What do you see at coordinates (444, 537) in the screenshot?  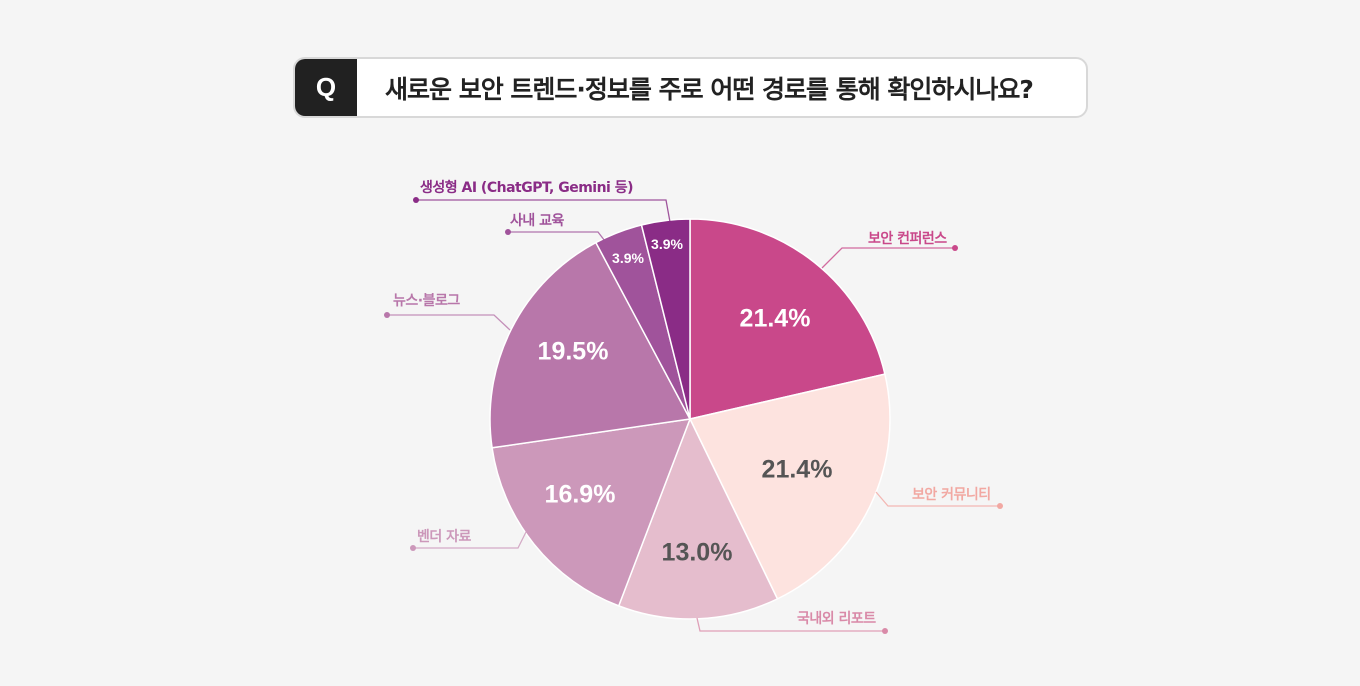 I see `category-label: 벤더 자료` at bounding box center [444, 537].